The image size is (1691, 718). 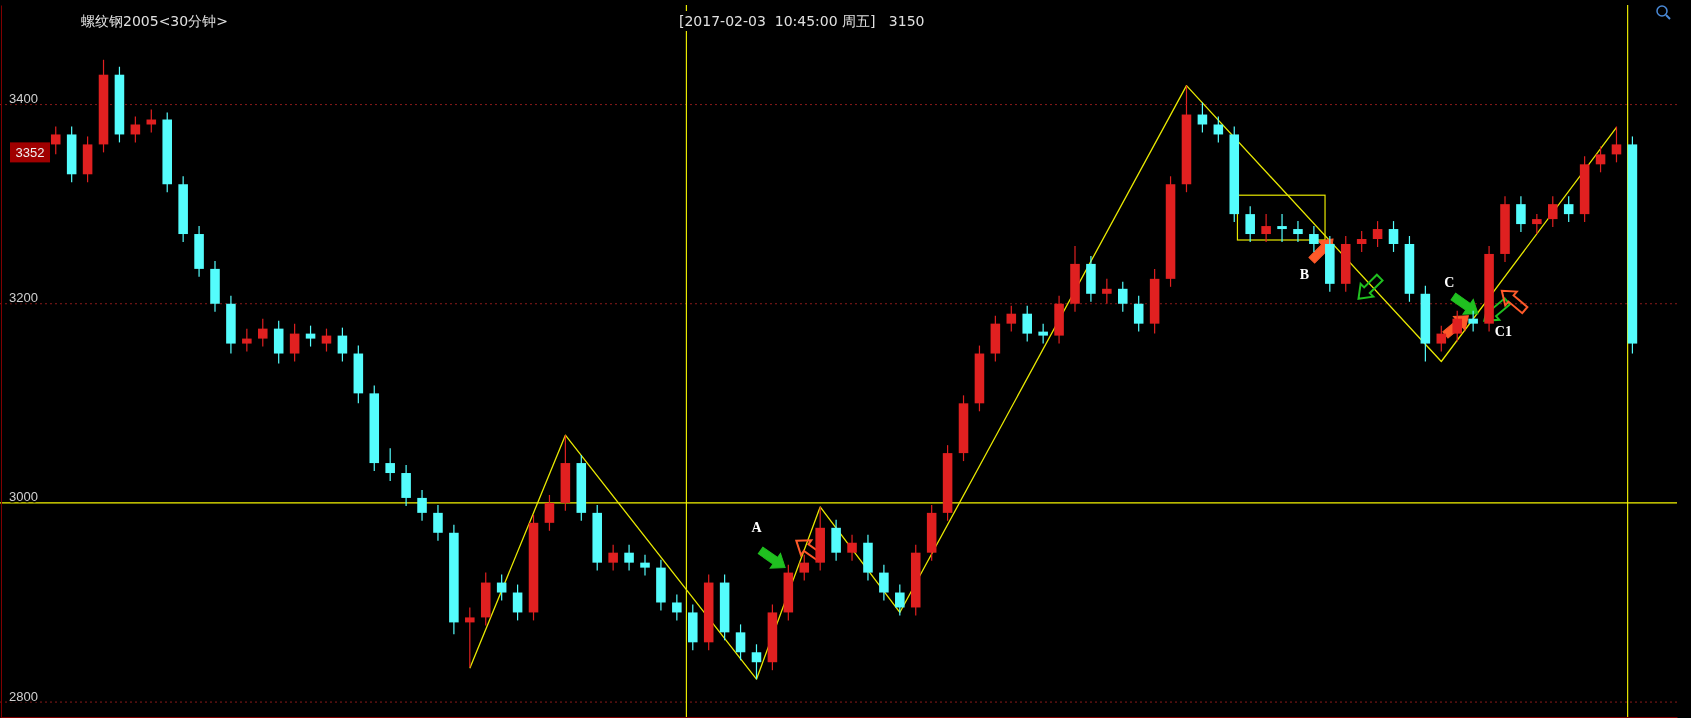 What do you see at coordinates (1449, 282) in the screenshot?
I see `annotation: C` at bounding box center [1449, 282].